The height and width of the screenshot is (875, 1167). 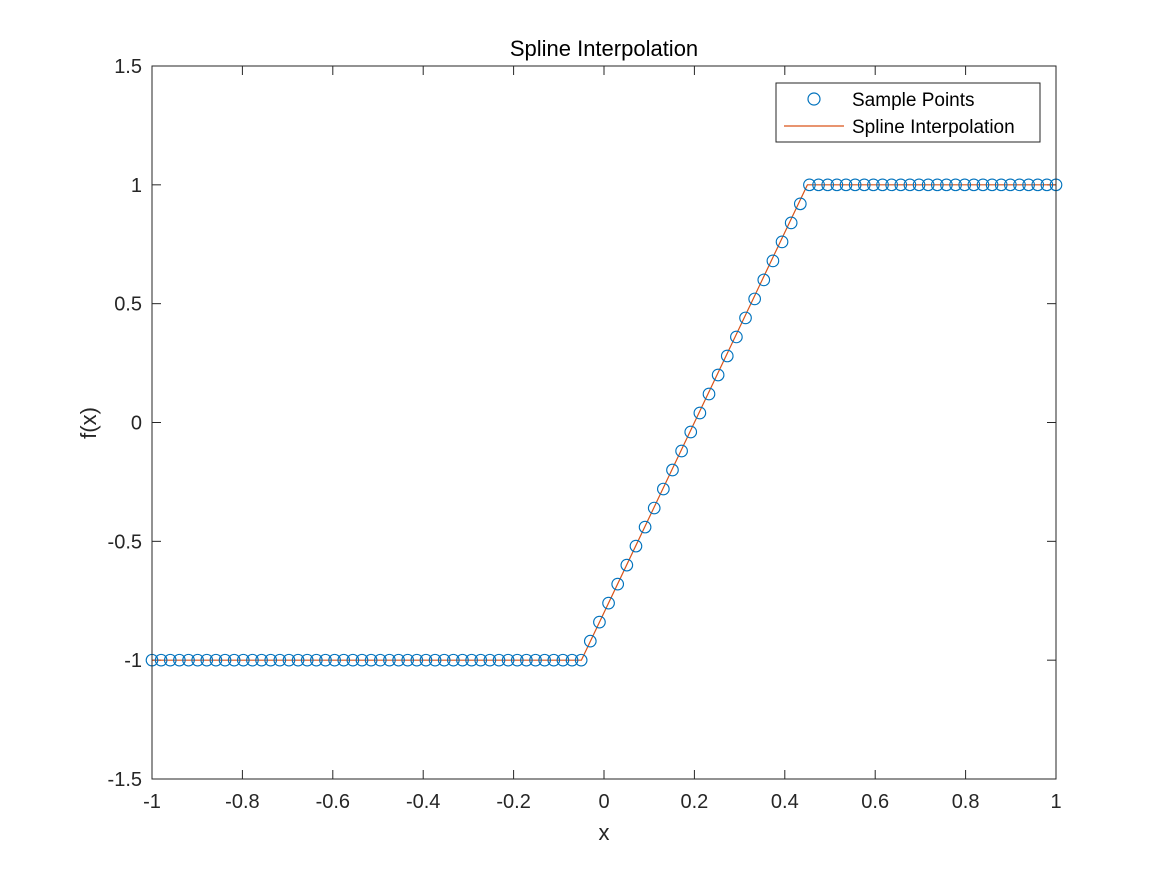 What do you see at coordinates (333, 802) in the screenshot?
I see `x-tick-label: -0.6` at bounding box center [333, 802].